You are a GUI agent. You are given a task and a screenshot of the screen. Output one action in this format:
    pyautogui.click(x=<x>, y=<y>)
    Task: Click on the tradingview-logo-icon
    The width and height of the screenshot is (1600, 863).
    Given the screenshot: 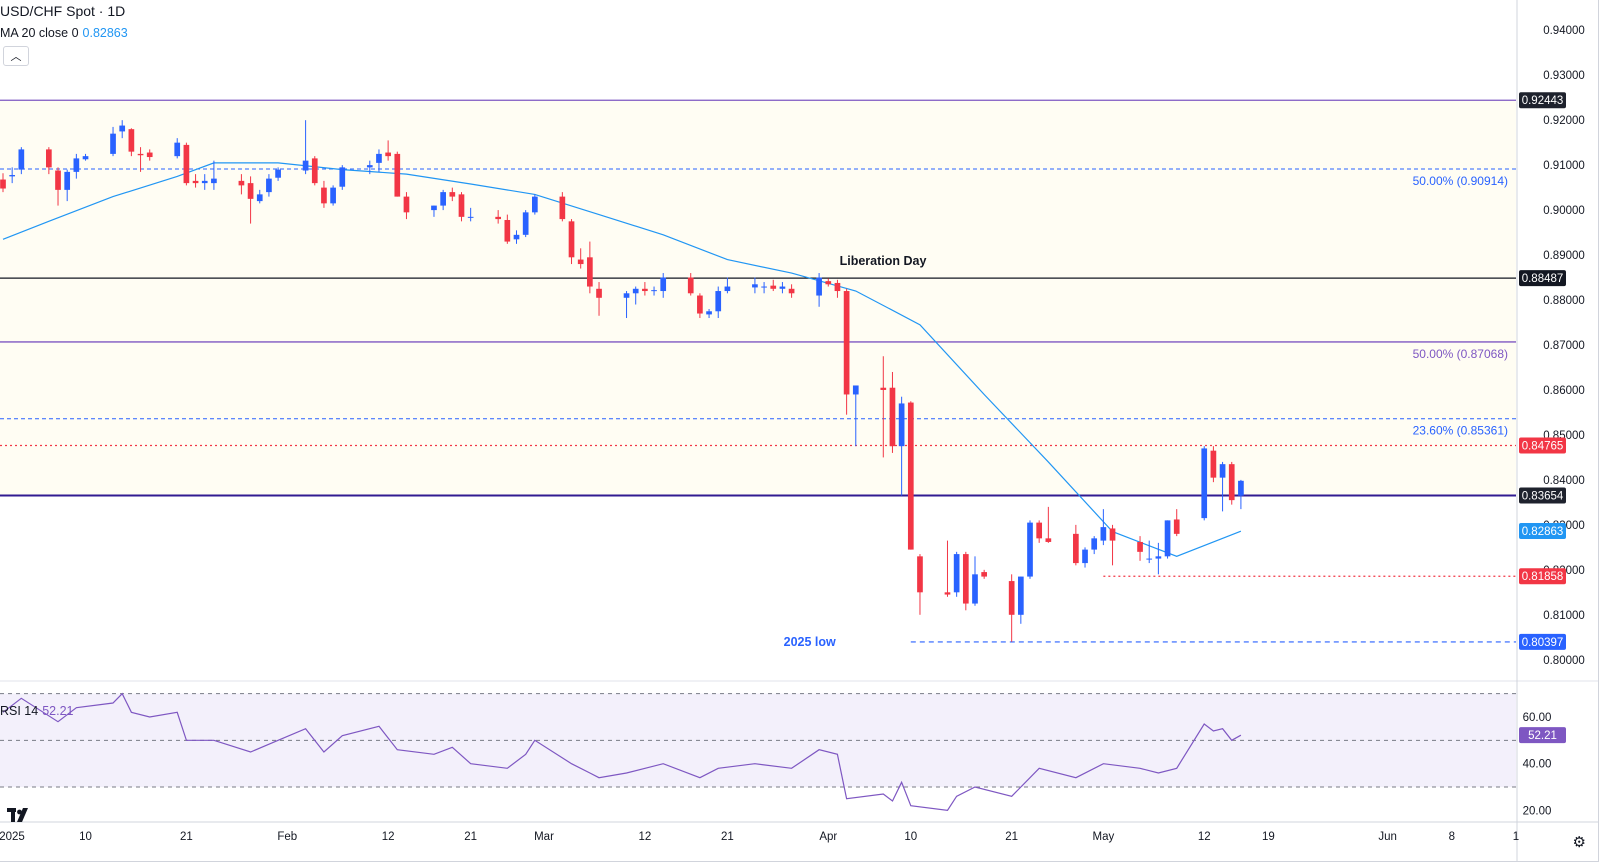 What is the action you would take?
    pyautogui.click(x=19, y=816)
    